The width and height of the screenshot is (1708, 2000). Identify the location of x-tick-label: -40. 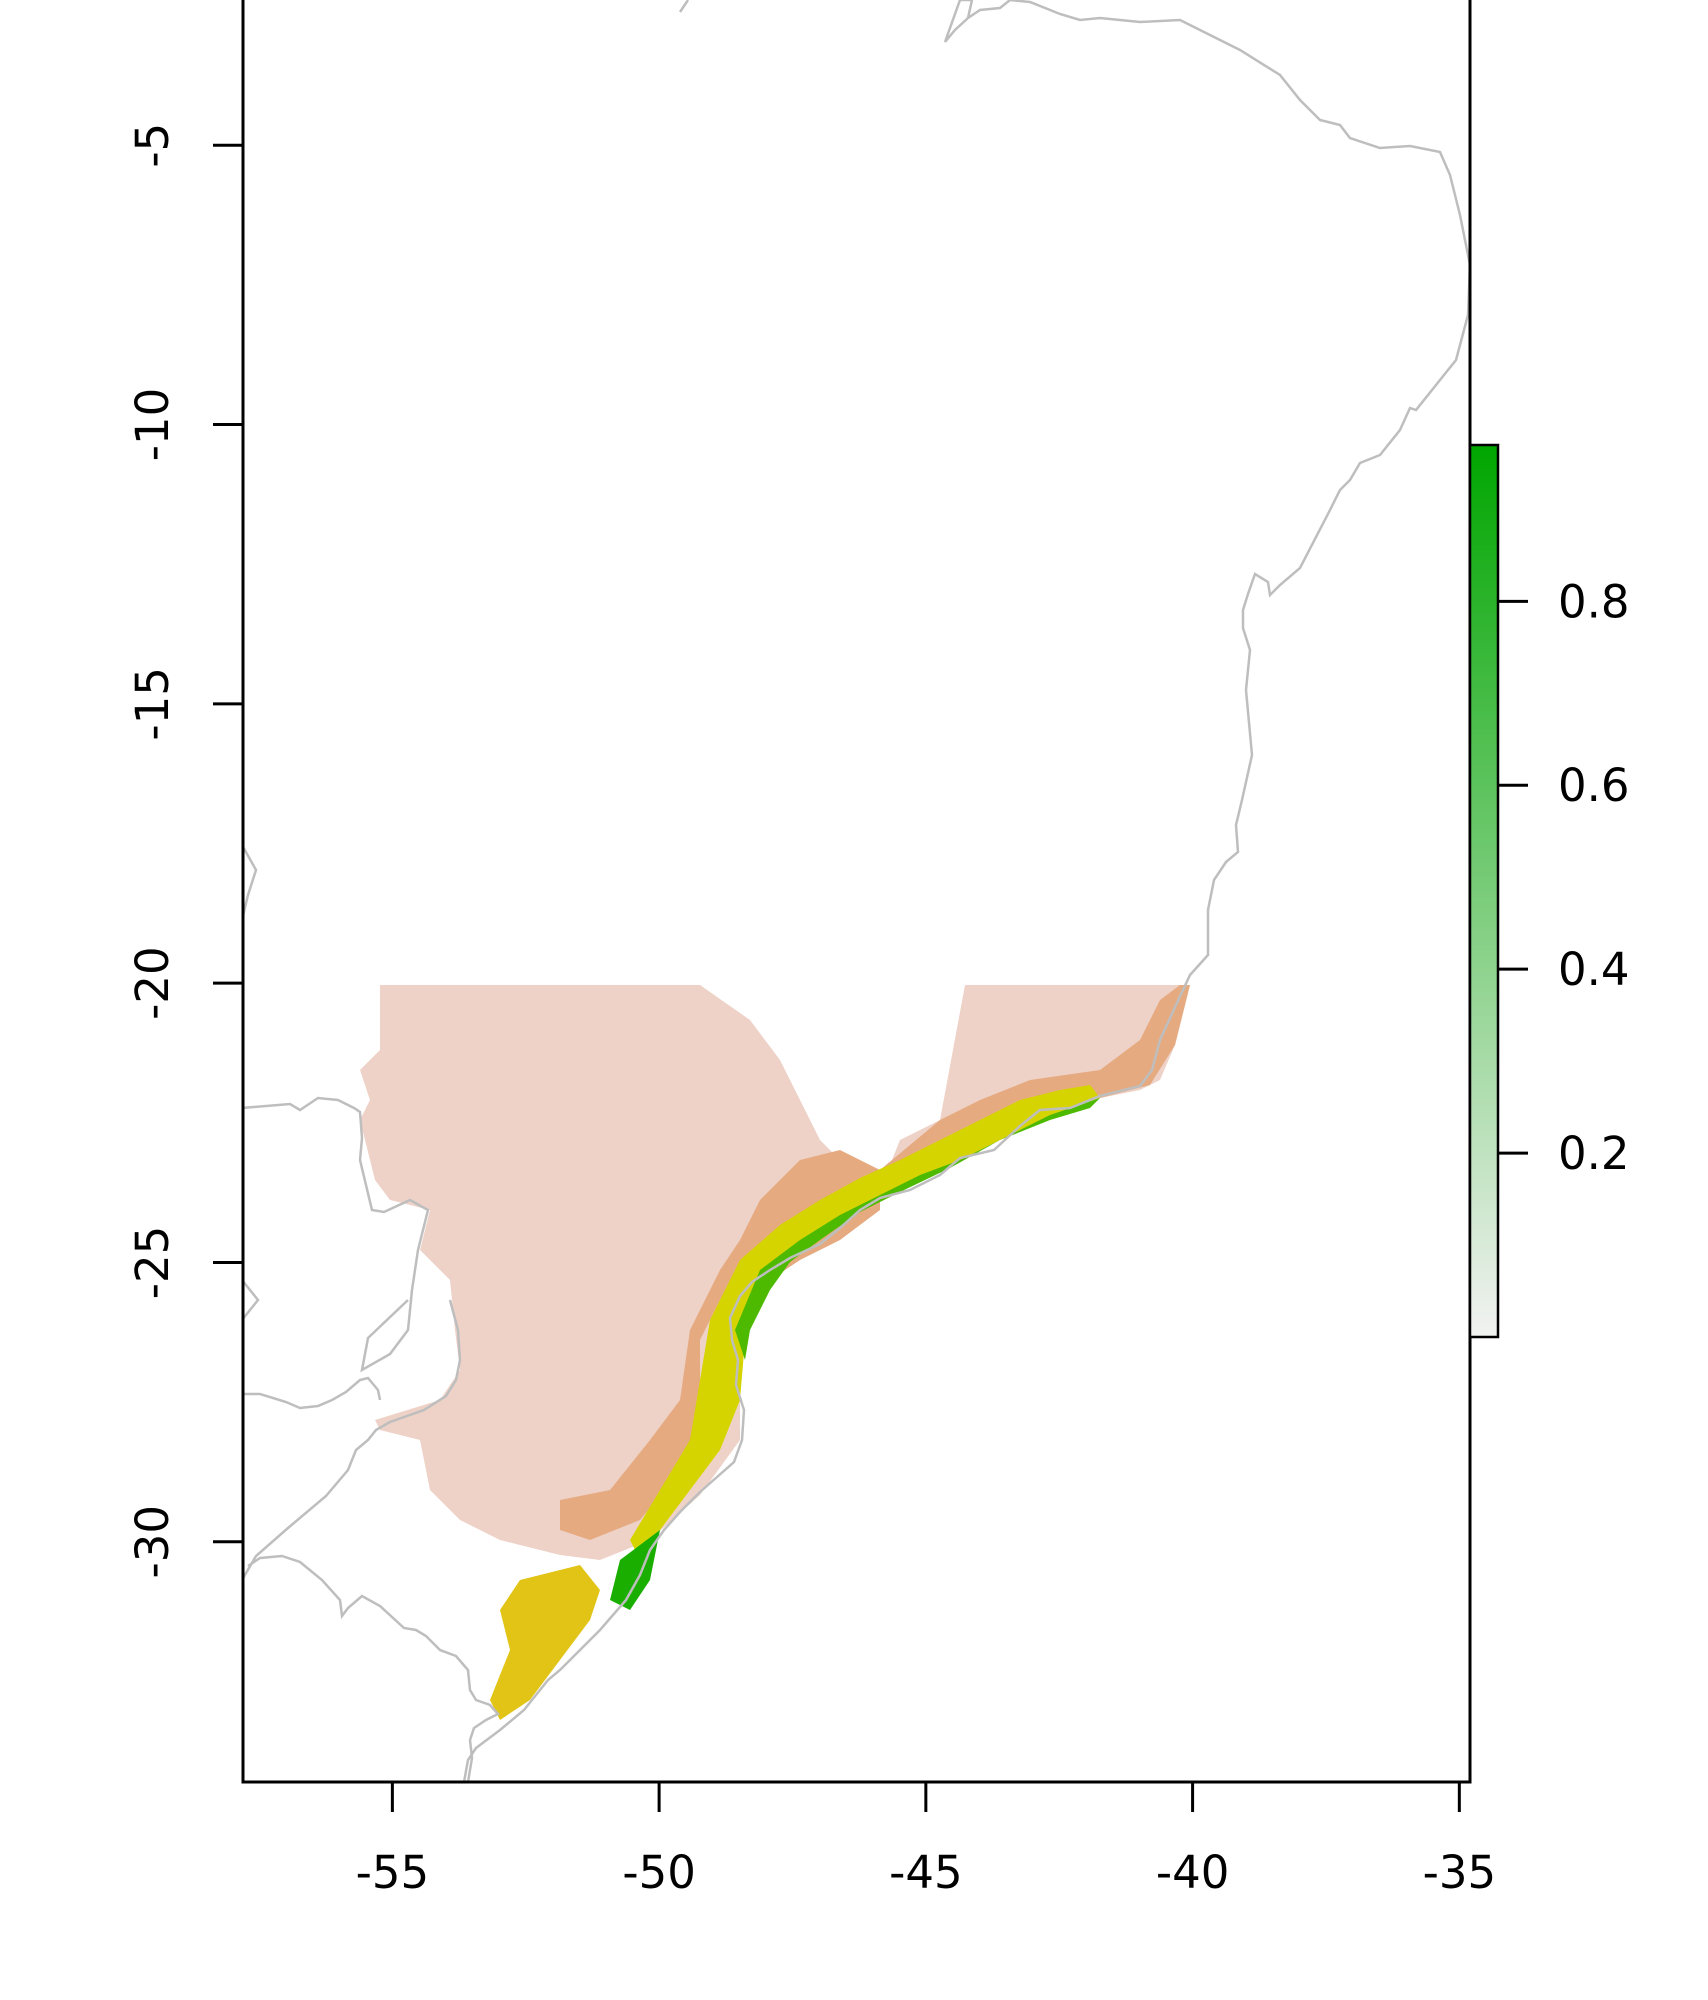
(1193, 1872).